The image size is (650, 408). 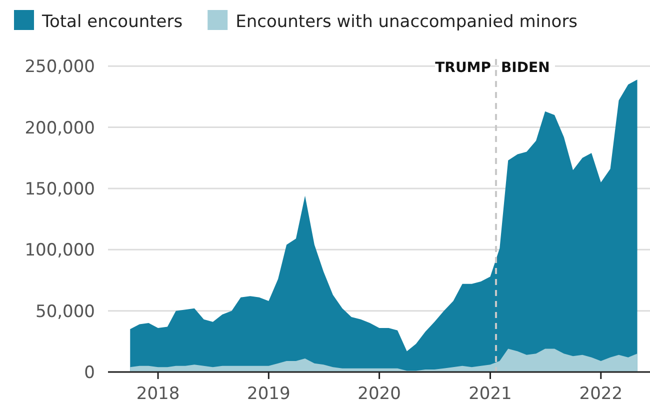 I want to click on x-tick-label: 2019, so click(x=268, y=394).